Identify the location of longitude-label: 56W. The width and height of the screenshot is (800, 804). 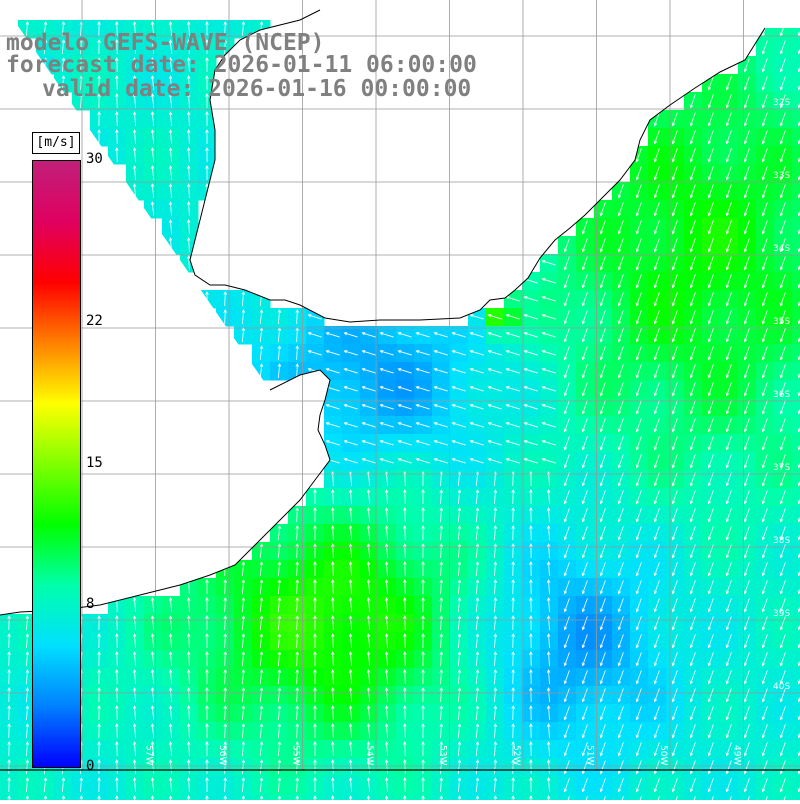
(222, 755).